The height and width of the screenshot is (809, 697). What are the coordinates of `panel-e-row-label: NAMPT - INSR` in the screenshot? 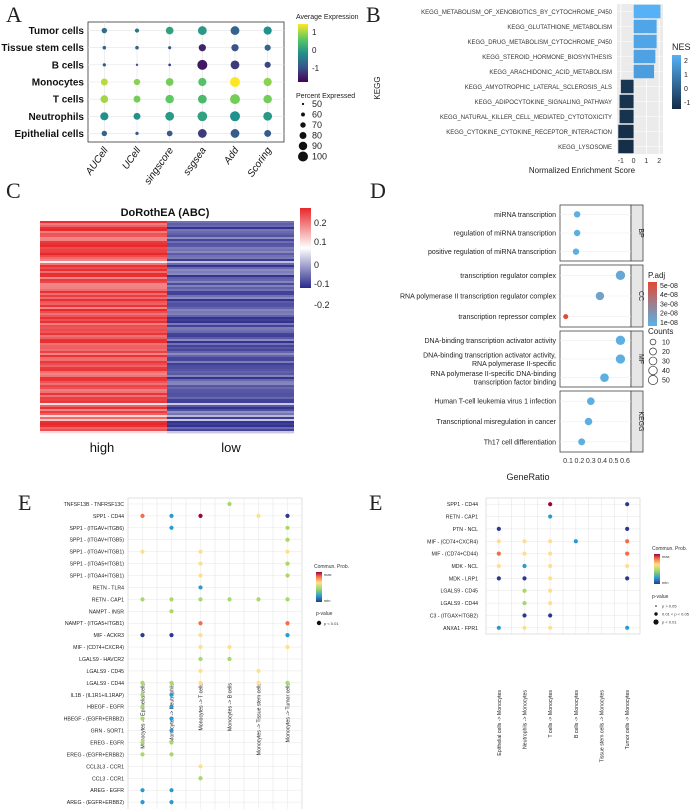 It's located at (106, 612).